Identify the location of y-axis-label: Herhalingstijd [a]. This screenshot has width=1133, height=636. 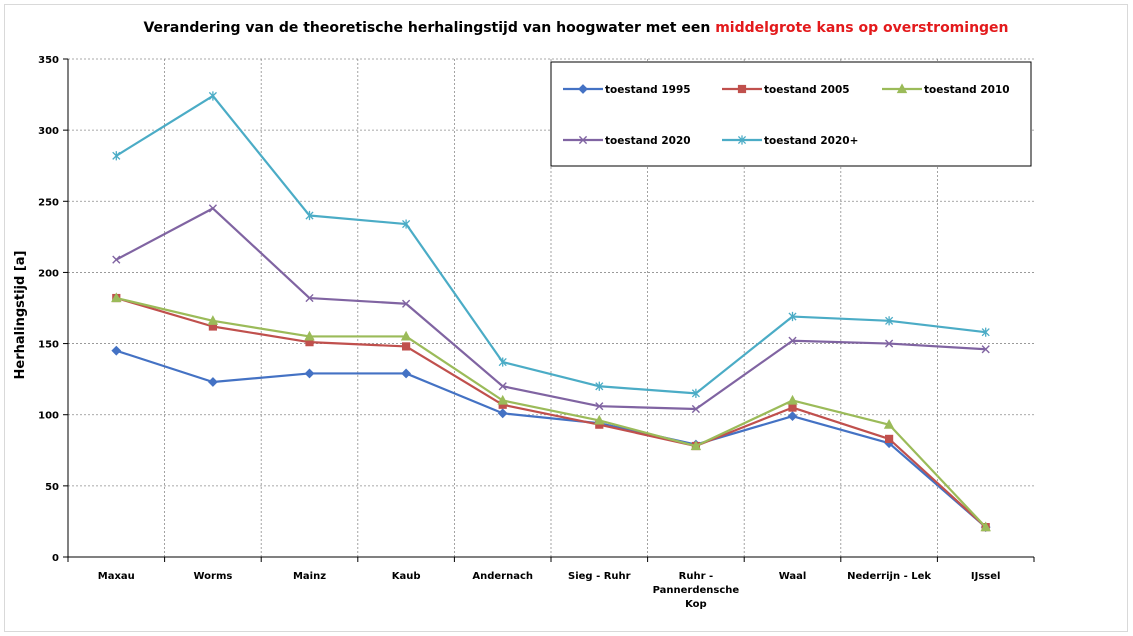
(20, 315).